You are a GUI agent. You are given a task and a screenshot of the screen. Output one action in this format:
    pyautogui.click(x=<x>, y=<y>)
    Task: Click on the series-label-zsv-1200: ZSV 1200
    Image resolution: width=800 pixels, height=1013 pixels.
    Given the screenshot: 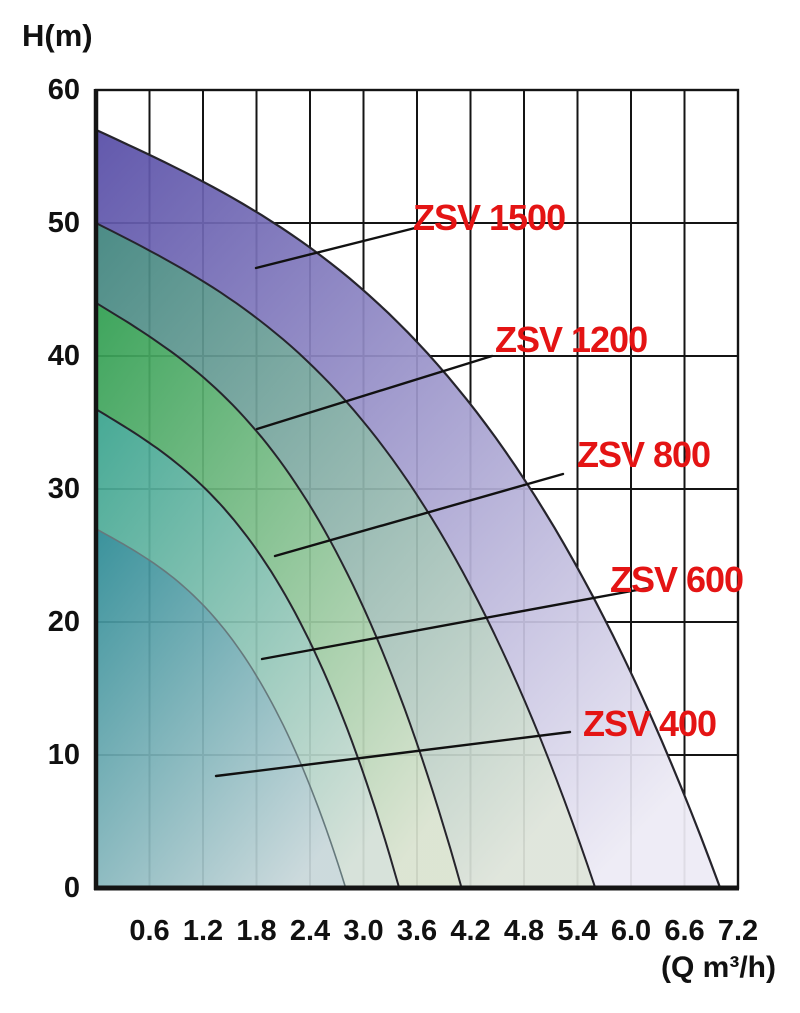 What is the action you would take?
    pyautogui.click(x=571, y=339)
    